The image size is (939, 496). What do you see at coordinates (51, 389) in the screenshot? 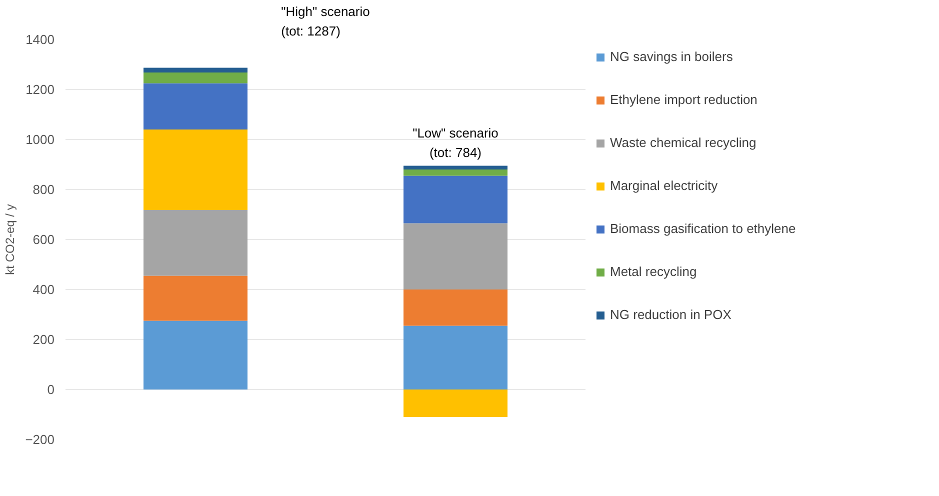
I see `y-tick-label: 0` at bounding box center [51, 389].